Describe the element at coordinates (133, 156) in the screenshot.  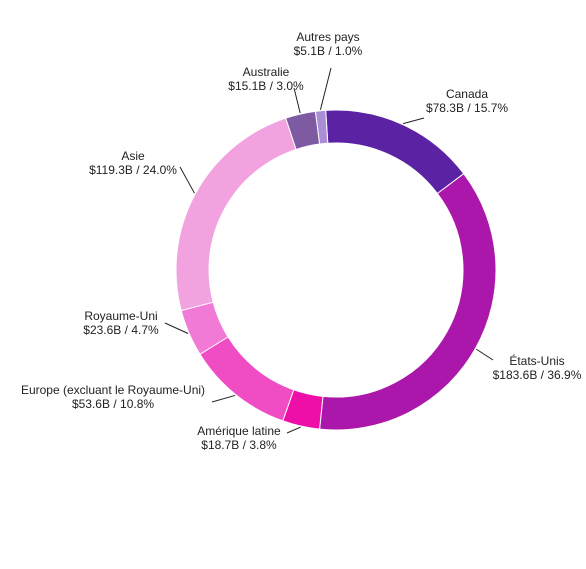
I see `label-name-asie: Asie` at that location.